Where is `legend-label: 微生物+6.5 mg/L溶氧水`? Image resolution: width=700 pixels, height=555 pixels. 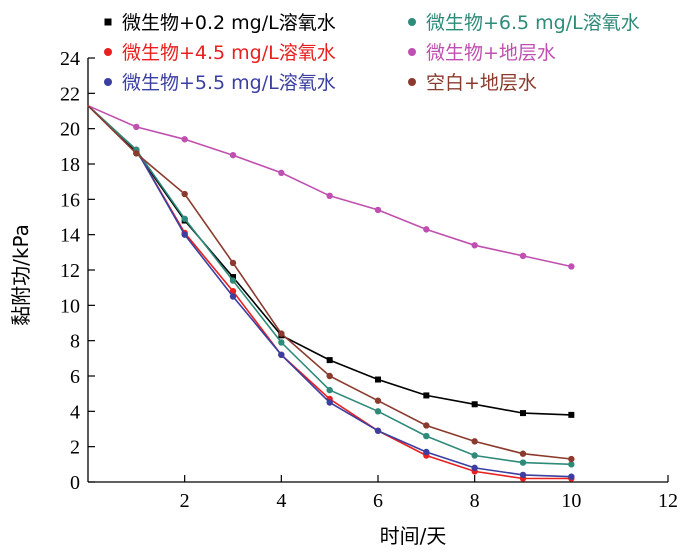 legend-label: 微生物+6.5 mg/L溶氧水 is located at coordinates (533, 23).